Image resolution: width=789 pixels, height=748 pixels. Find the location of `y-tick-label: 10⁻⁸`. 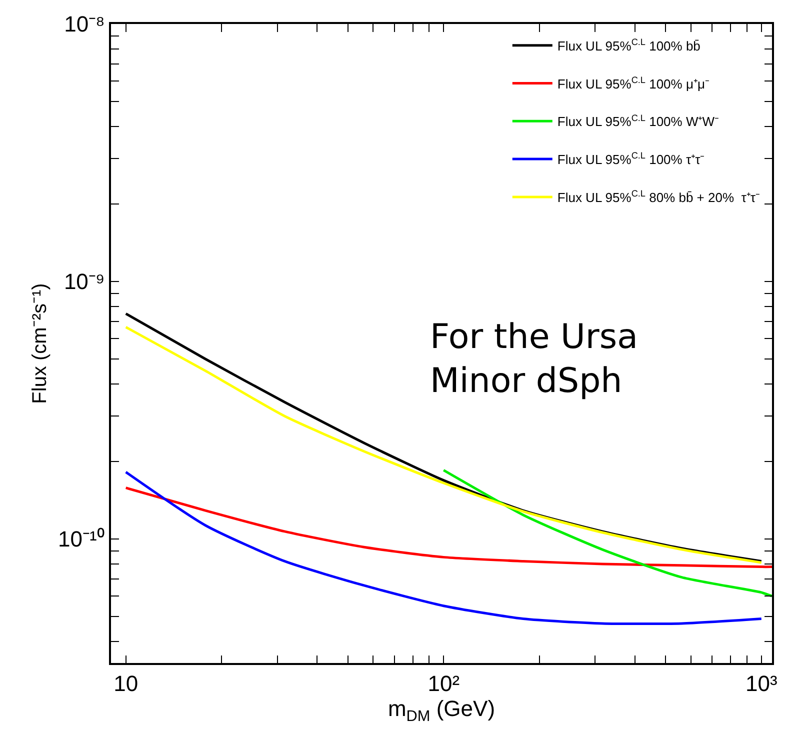

y-tick-label: 10⁻⁸ is located at coordinates (84, 24).